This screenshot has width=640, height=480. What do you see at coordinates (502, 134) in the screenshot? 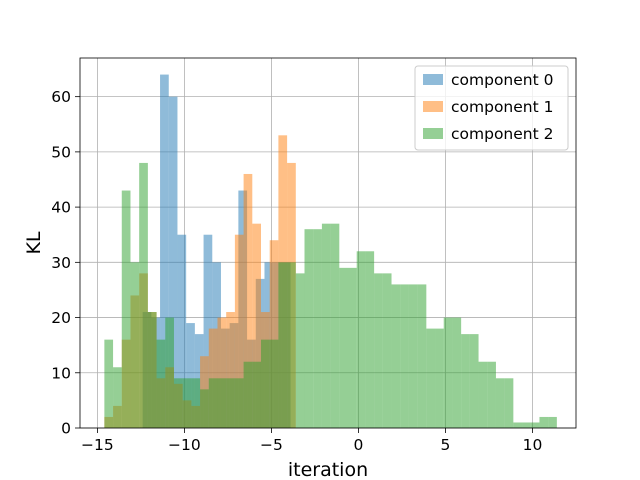
I see `legend-label: component 2` at bounding box center [502, 134].